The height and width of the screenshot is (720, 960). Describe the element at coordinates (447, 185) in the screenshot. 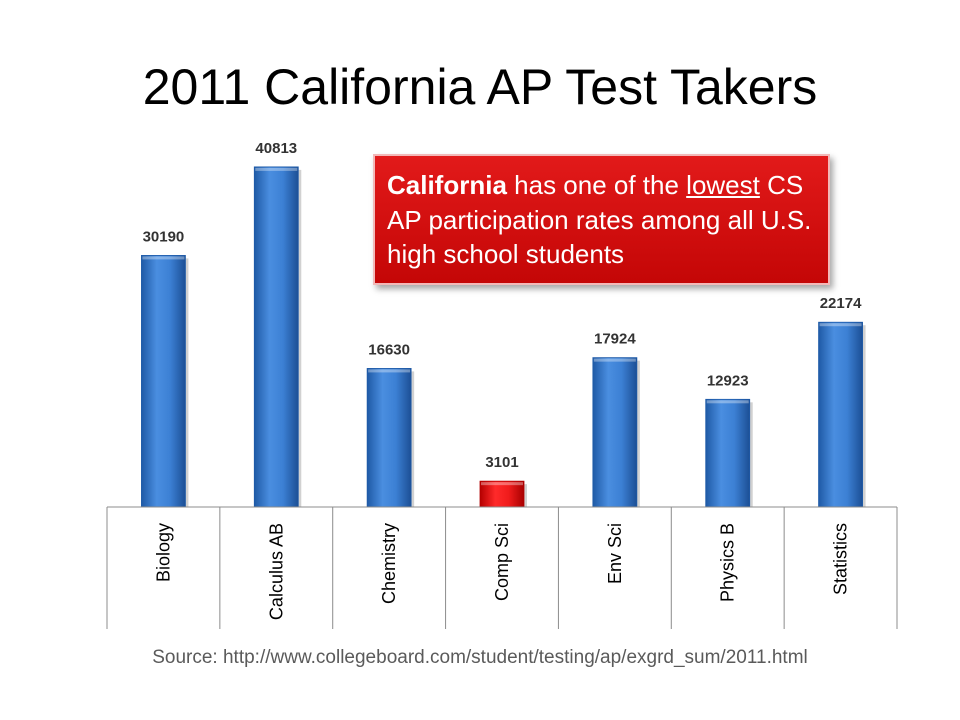

I see `callout-bold: California` at that location.